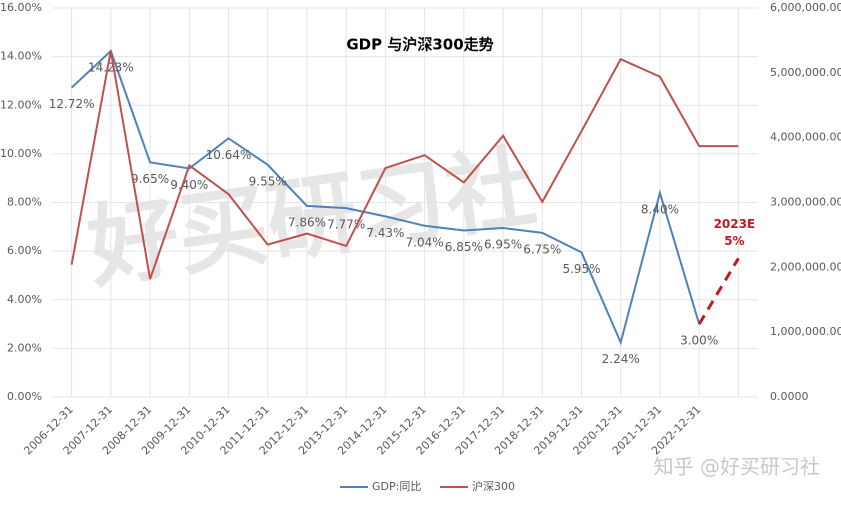  I want to click on y-tick-label: 4.00%, so click(24, 299).